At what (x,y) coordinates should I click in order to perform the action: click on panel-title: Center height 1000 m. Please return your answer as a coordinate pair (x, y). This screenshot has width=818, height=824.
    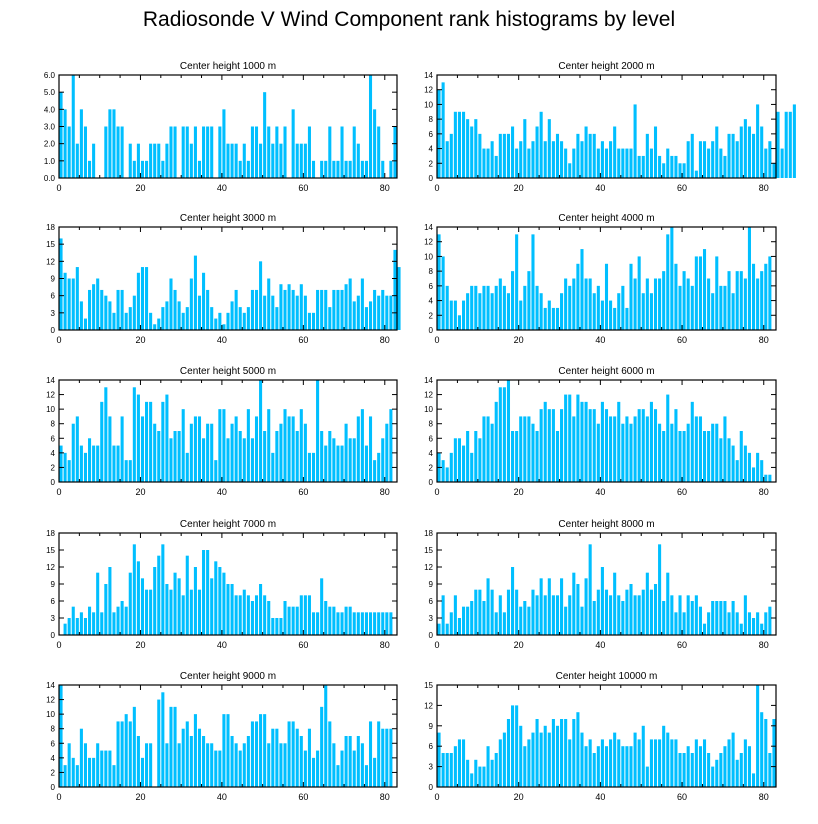
    Looking at the image, I should click on (228, 66).